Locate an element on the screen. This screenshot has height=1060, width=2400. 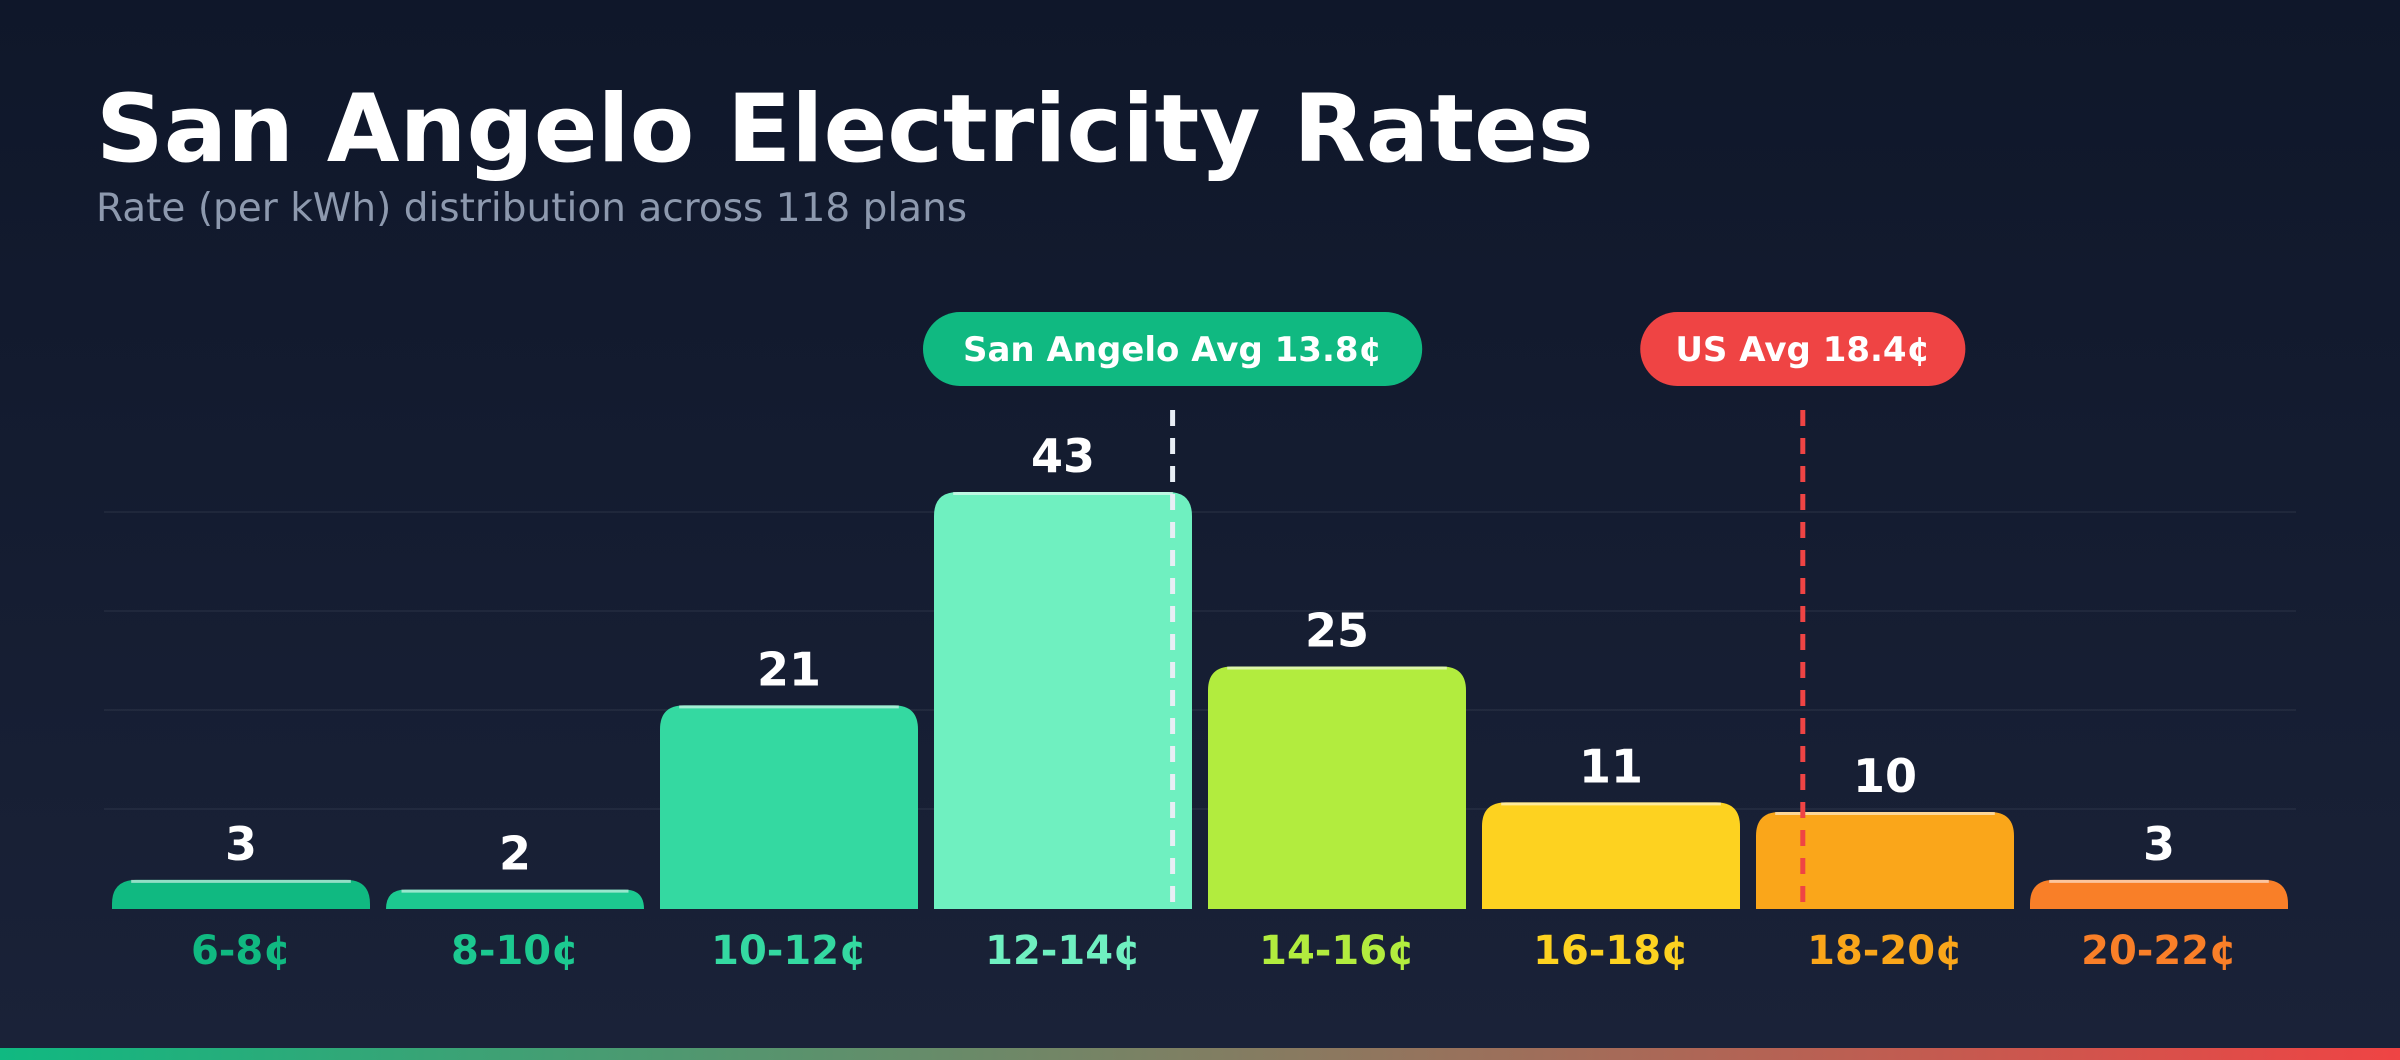
category-label: 10-12¢ is located at coordinates (789, 951).